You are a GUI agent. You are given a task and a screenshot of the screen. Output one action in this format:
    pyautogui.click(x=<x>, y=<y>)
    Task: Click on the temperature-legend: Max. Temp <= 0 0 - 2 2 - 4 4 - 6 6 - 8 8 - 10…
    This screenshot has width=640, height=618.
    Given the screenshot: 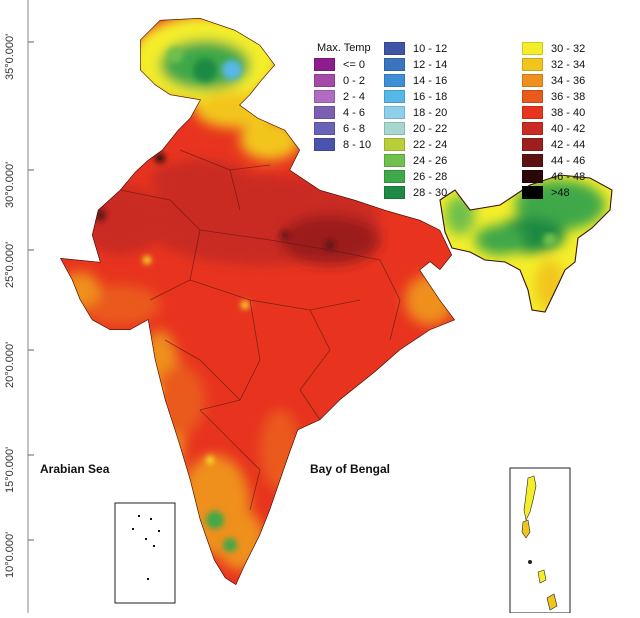 What is the action you would take?
    pyautogui.click(x=457, y=118)
    